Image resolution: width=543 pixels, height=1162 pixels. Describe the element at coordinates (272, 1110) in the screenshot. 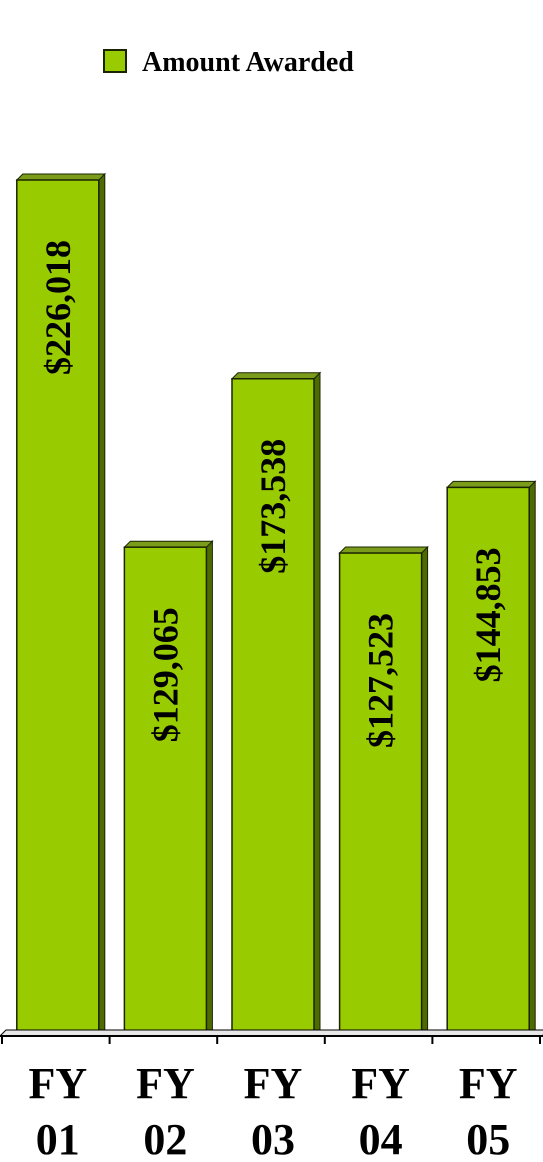

I see `x-tick-labels: FY 01 FY 02 FY 03 FY 04 FY 05` at that location.